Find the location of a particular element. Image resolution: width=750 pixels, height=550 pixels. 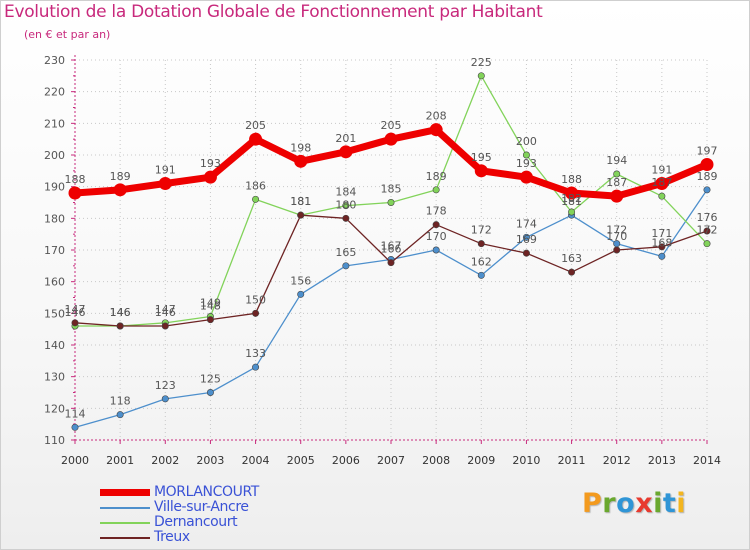

data-label: 156 is located at coordinates (300, 280).